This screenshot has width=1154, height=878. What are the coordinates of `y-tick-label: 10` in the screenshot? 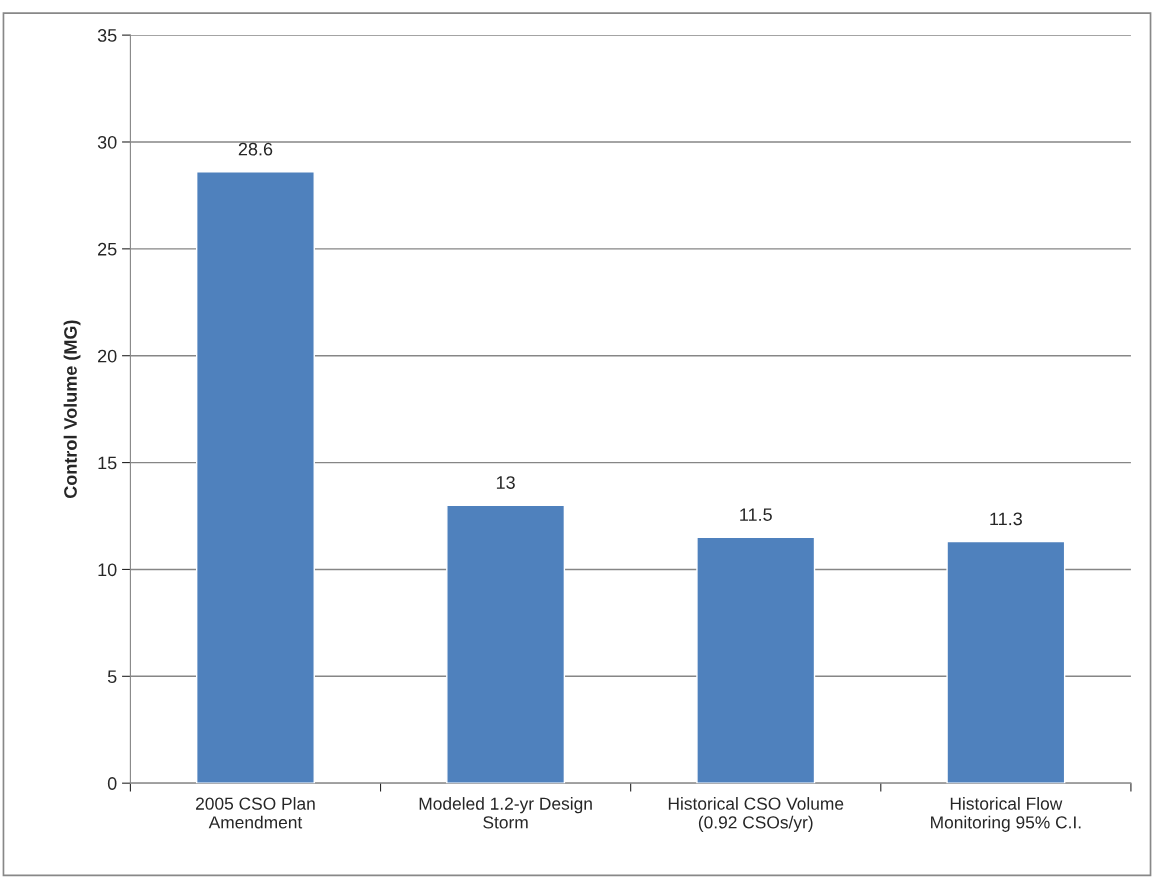 It's located at (107, 570).